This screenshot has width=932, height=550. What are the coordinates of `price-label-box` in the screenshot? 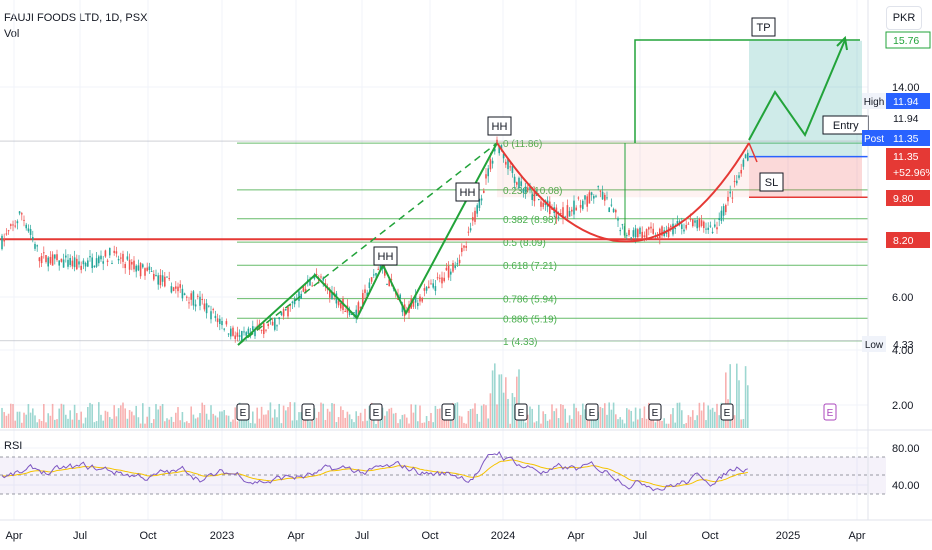 It's located at (908, 198).